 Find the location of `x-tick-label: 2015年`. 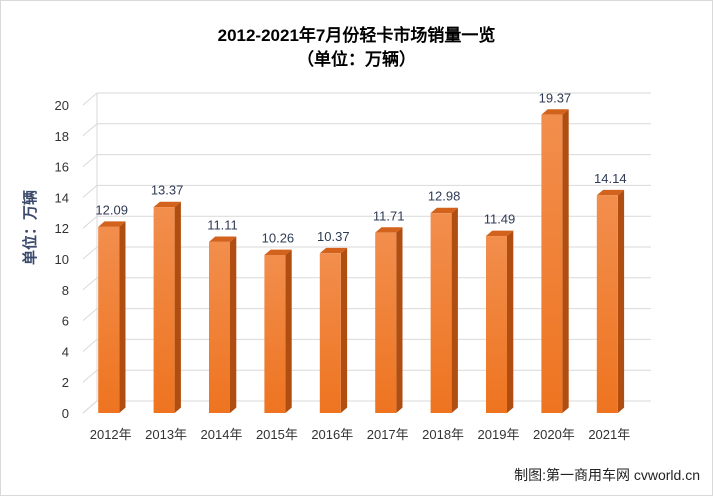

x-tick-label: 2015年 is located at coordinates (277, 434).